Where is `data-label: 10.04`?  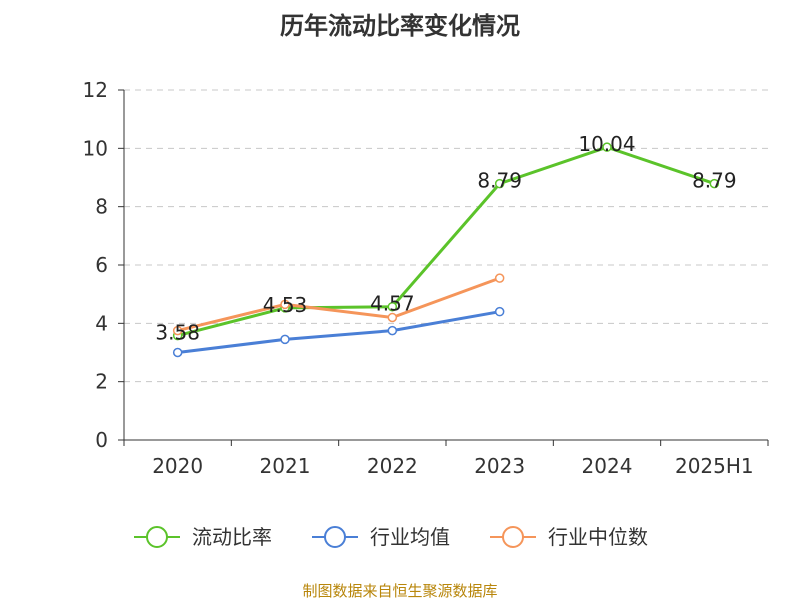 data-label: 10.04 is located at coordinates (606, 144).